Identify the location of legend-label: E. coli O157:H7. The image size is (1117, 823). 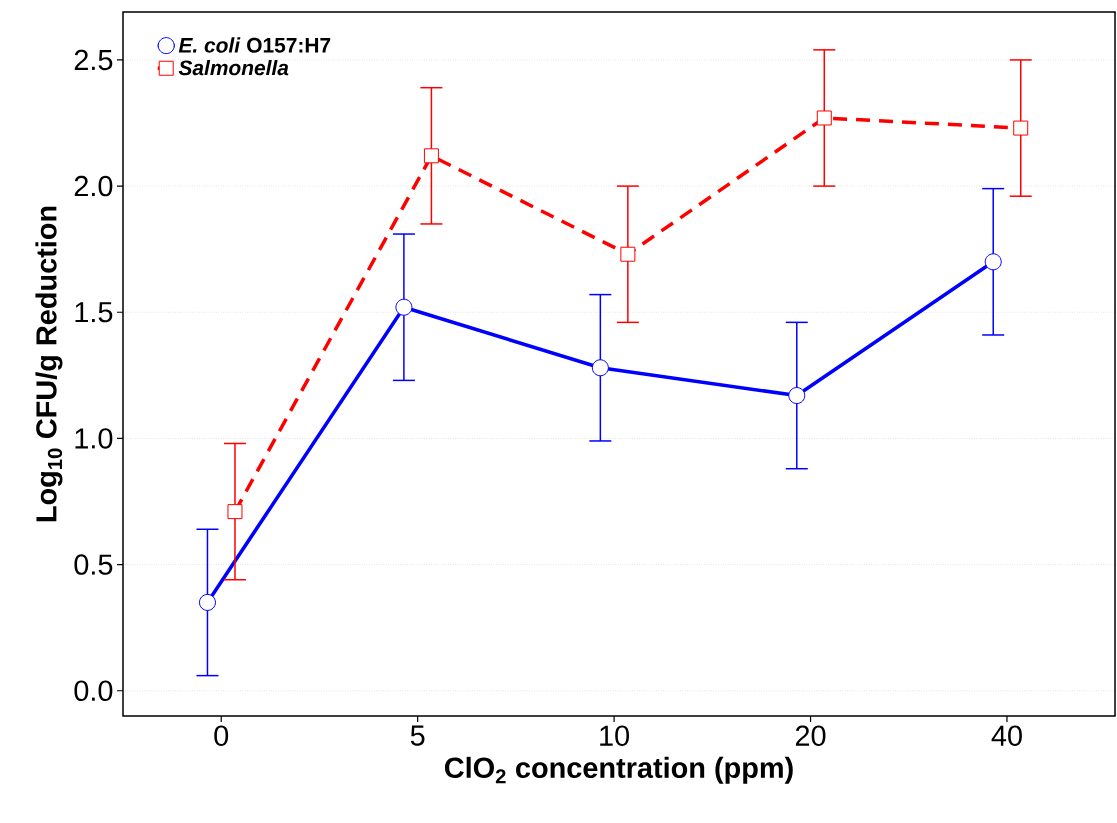
(254, 45).